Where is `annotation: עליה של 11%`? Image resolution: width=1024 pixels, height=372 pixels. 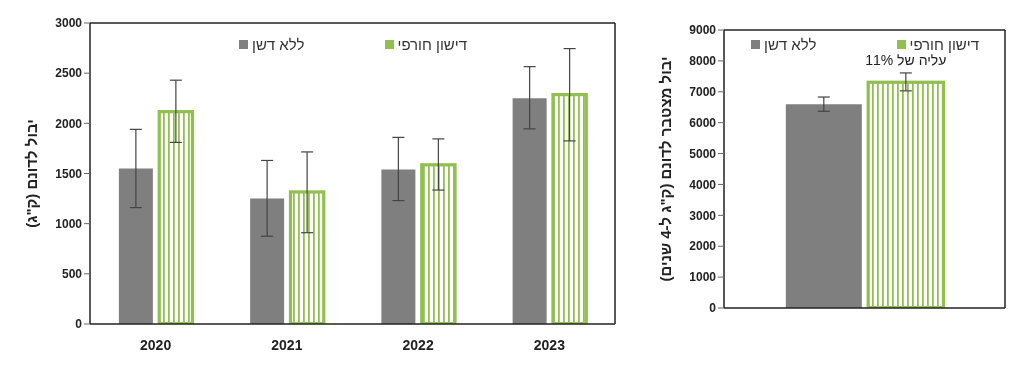
annotation: עליה של 11% is located at coordinates (906, 59).